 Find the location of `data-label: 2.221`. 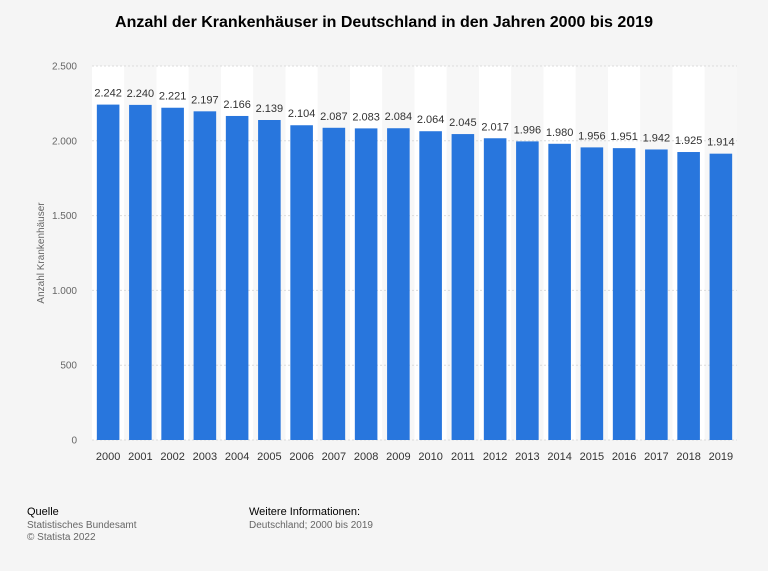

data-label: 2.221 is located at coordinates (173, 97).